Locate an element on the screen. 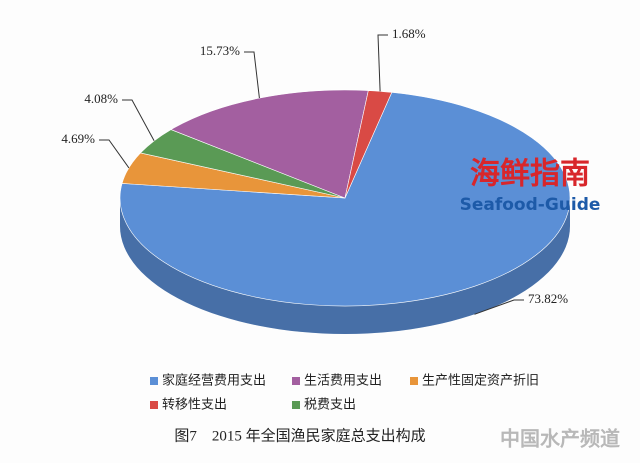  data-label: 1.68% is located at coordinates (409, 33).